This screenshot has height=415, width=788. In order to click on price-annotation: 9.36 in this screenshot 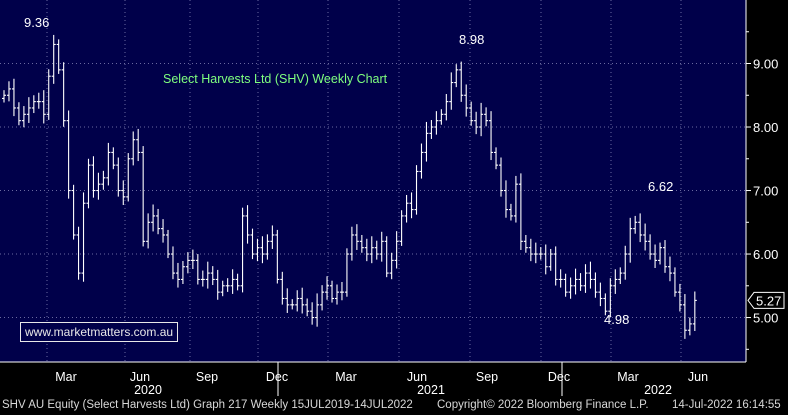, I will do `click(36, 22)`.